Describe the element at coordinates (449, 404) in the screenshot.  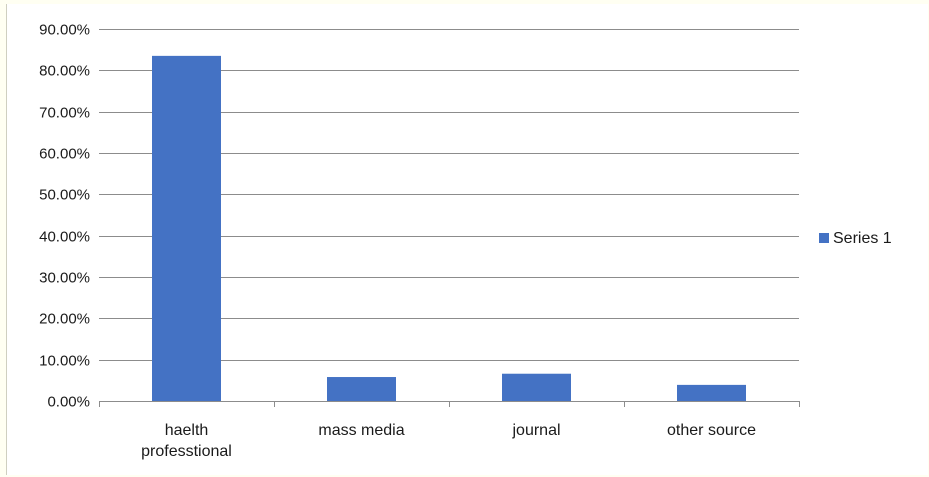
I see `x-axis` at that location.